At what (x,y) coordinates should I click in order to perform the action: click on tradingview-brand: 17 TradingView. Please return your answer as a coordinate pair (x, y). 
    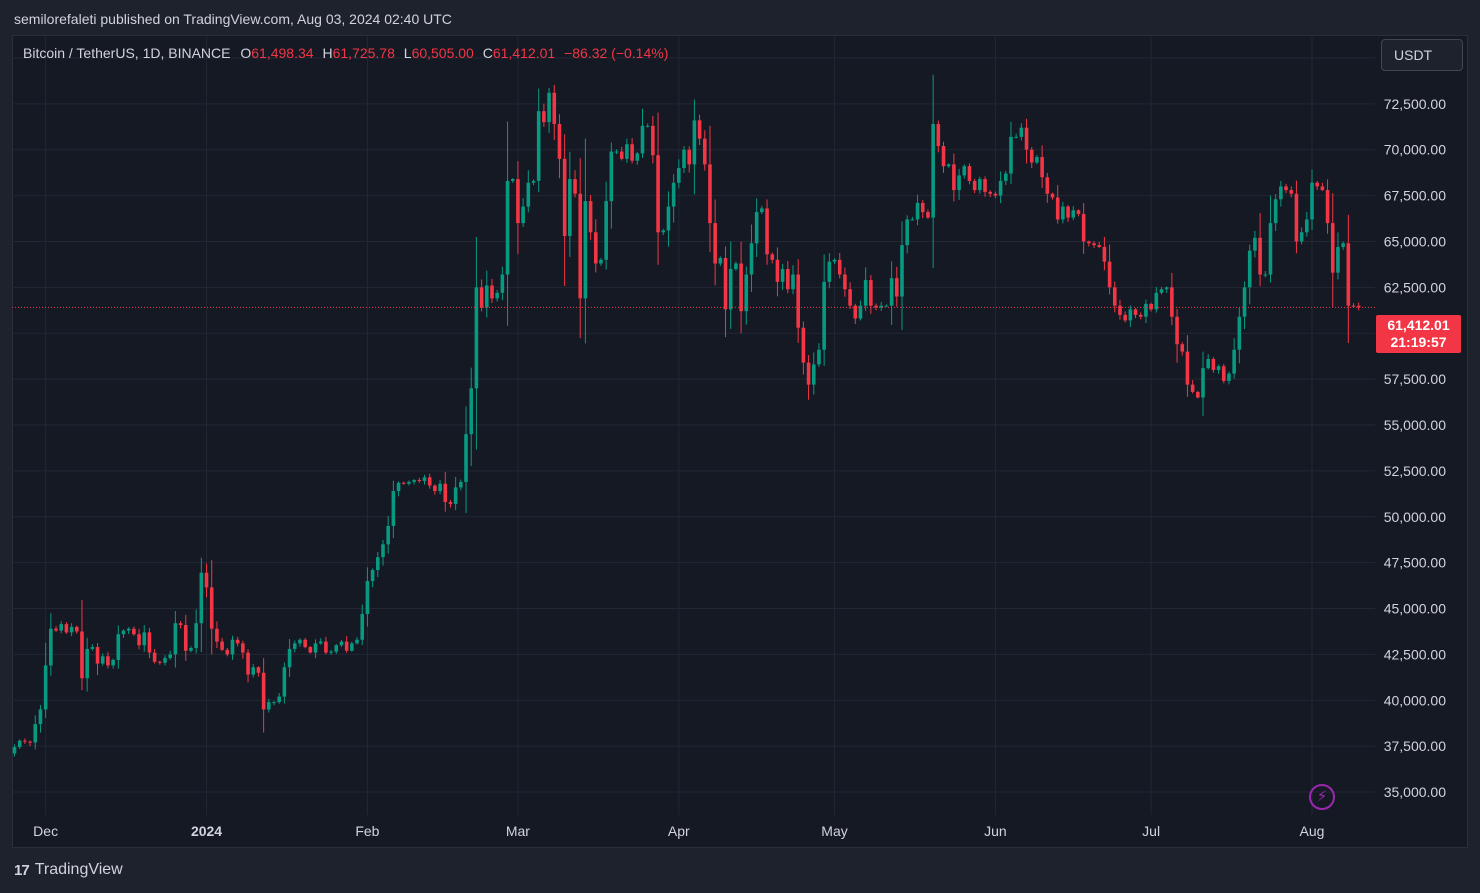
    Looking at the image, I should click on (68, 870).